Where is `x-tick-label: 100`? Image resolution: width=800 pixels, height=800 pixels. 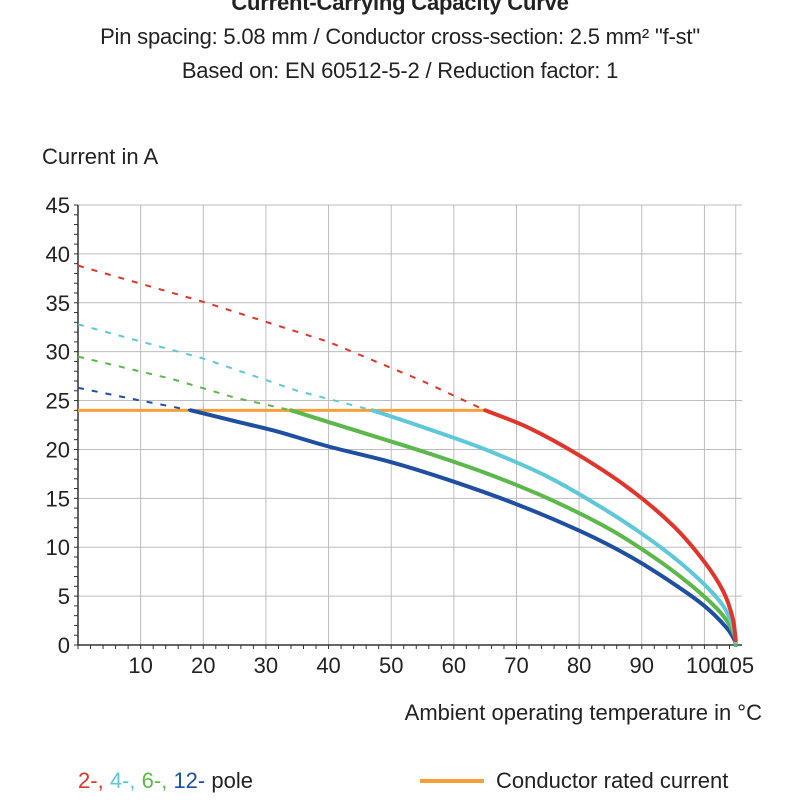
x-tick-label: 100 is located at coordinates (704, 665).